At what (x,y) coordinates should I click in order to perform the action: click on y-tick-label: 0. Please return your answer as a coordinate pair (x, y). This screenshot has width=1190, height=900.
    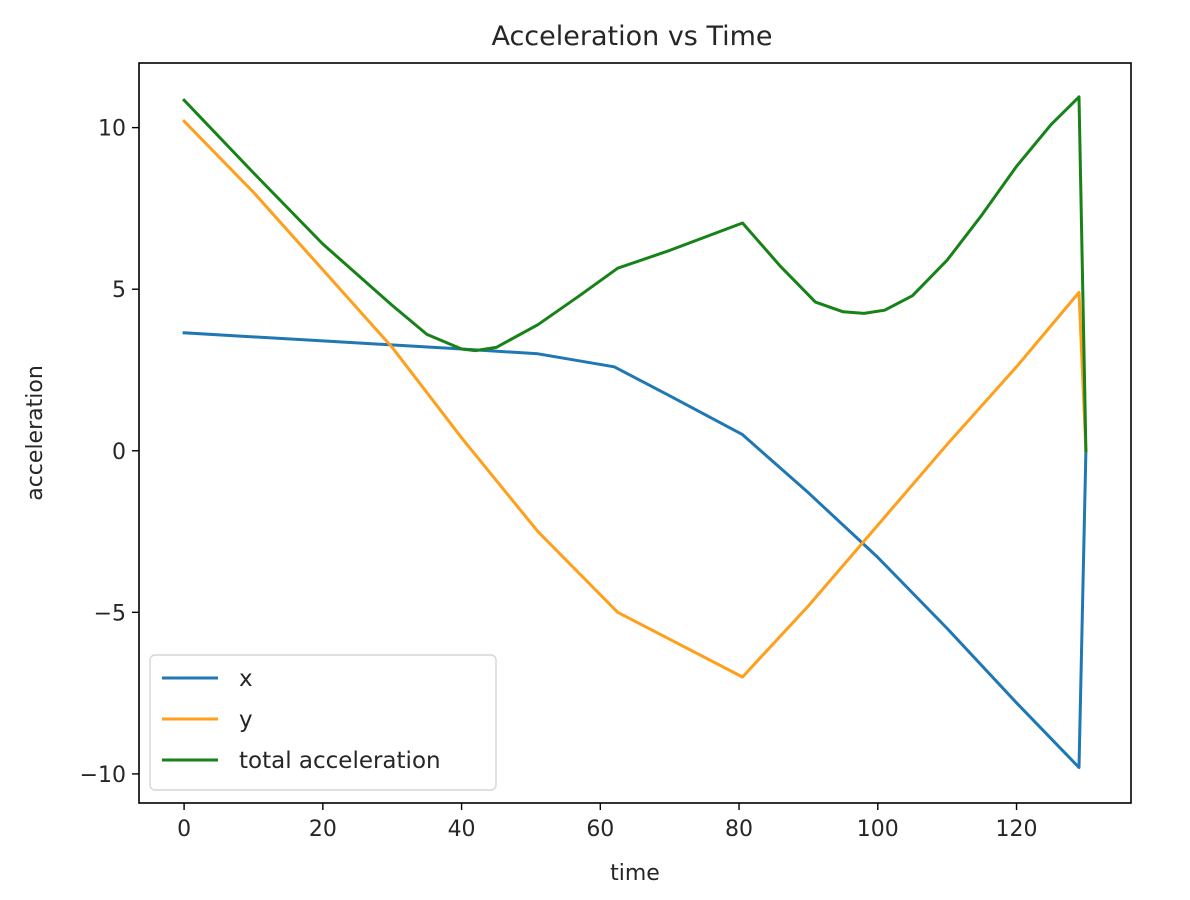
    Looking at the image, I should click on (119, 452).